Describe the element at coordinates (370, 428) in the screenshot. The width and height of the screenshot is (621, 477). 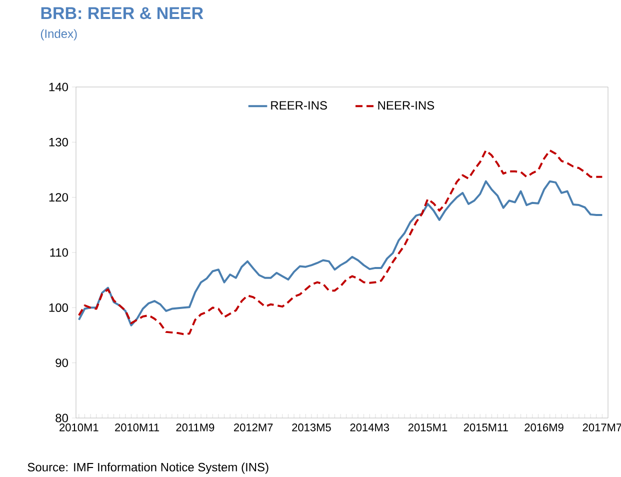
I see `x-tick-label: 2014M3` at that location.